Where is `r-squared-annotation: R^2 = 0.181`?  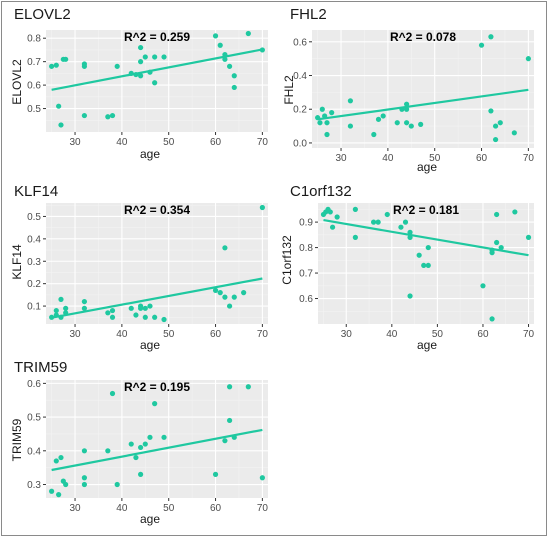
r-squared-annotation: R^2 = 0.181 is located at coordinates (426, 210).